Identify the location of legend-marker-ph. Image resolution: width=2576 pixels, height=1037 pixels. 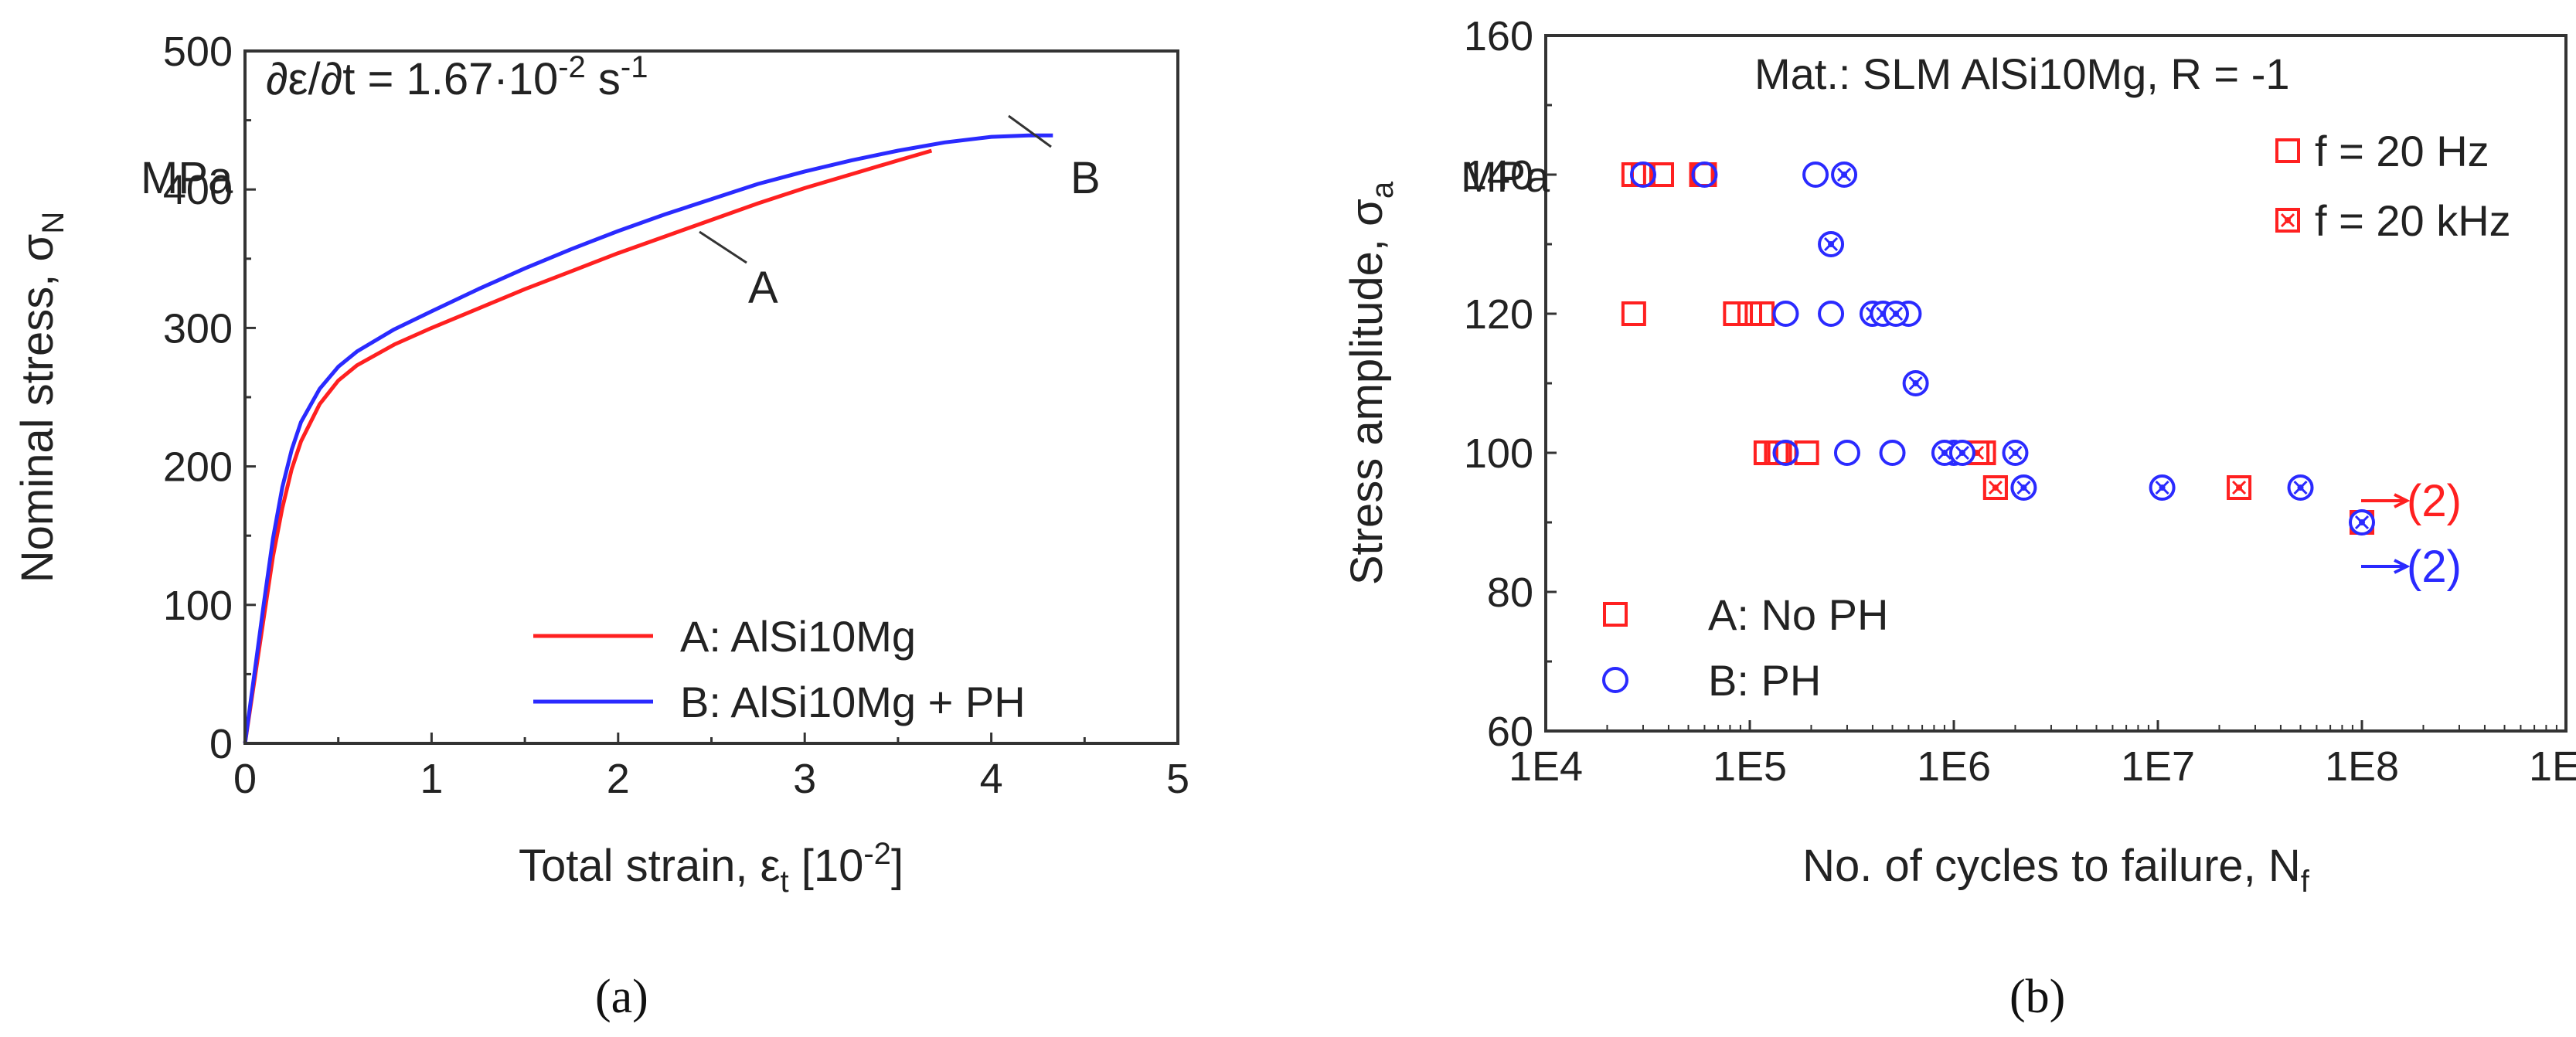
(1615, 680).